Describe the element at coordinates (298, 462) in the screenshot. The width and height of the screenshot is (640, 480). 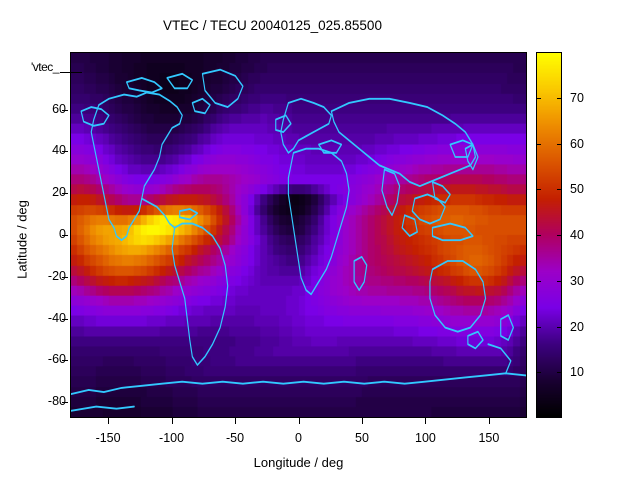
I see `x-axis-label: Longitude / deg` at that location.